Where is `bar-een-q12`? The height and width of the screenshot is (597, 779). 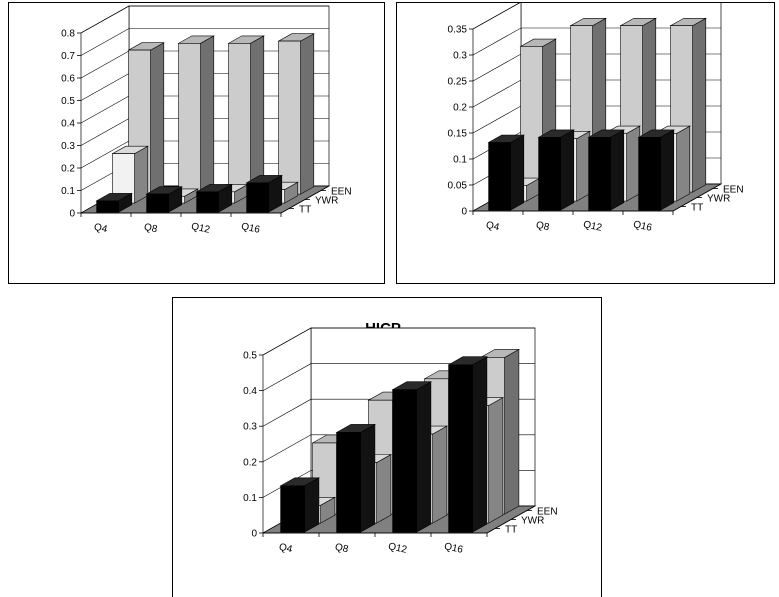 bar-een-q12 is located at coordinates (246, 115).